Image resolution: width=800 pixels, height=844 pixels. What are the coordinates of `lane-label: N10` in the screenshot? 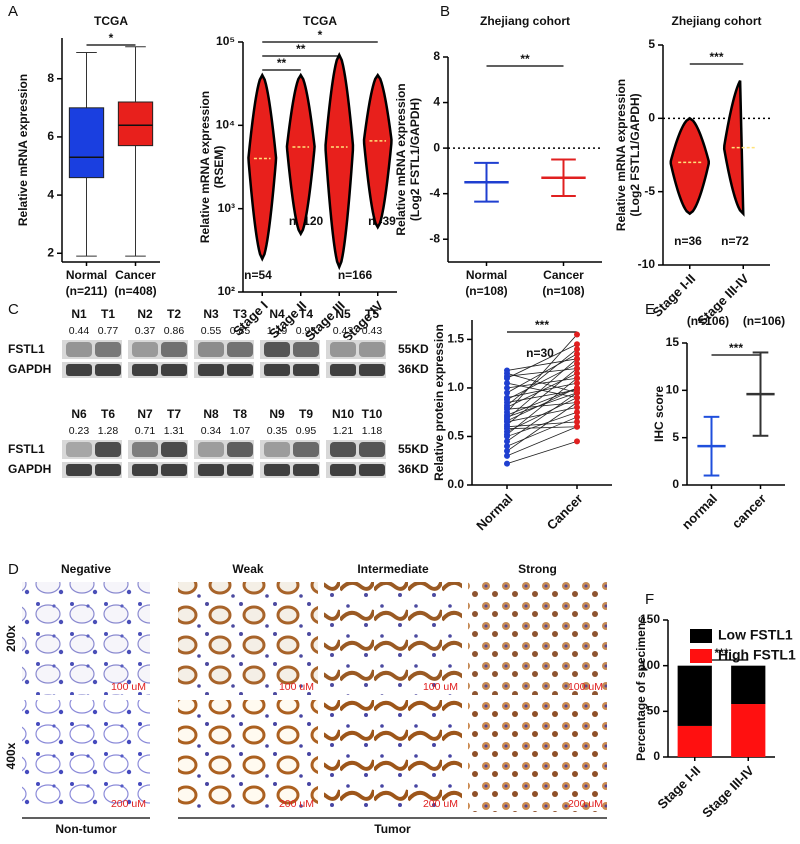 It's located at (343, 414).